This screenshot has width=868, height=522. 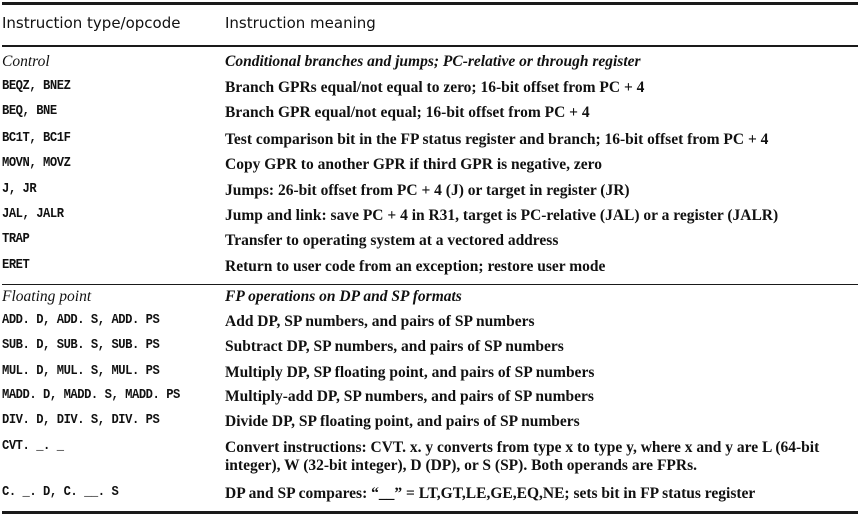 I want to click on opcode-cell: C. _. D, C. __. S, so click(x=60, y=492).